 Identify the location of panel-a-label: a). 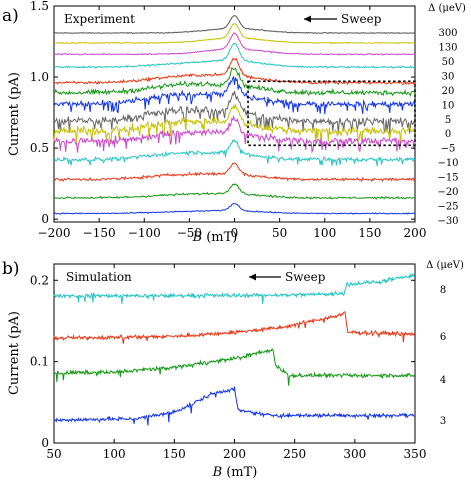
(10, 16).